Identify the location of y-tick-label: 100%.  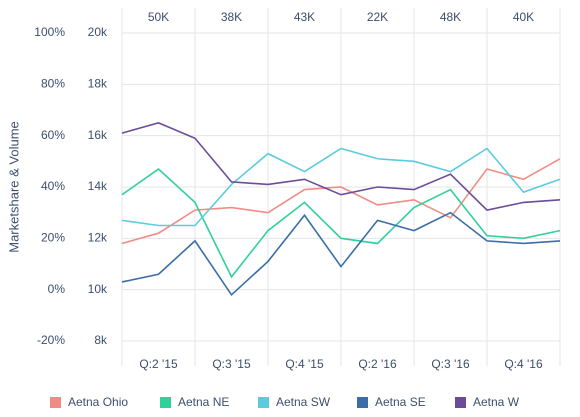
(49, 32).